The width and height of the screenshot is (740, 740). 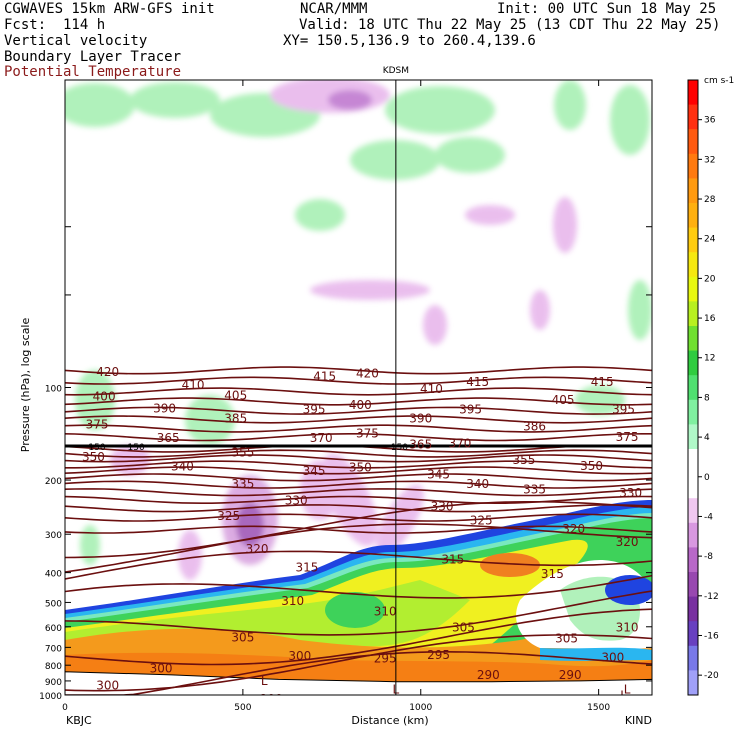 What do you see at coordinates (623, 696) in the screenshot?
I see `tracer-low-marker: L` at bounding box center [623, 696].